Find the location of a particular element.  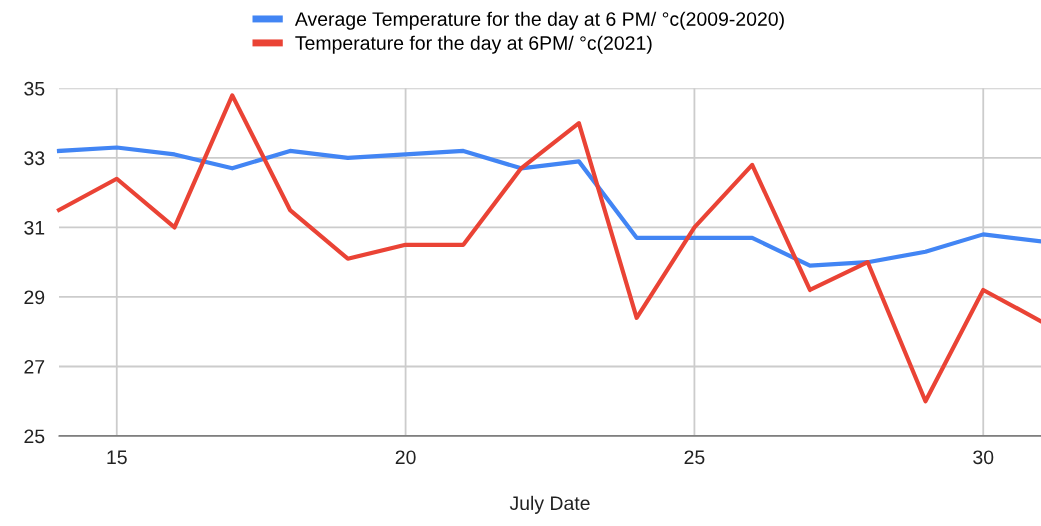

x-tick-label: 20 is located at coordinates (405, 457).